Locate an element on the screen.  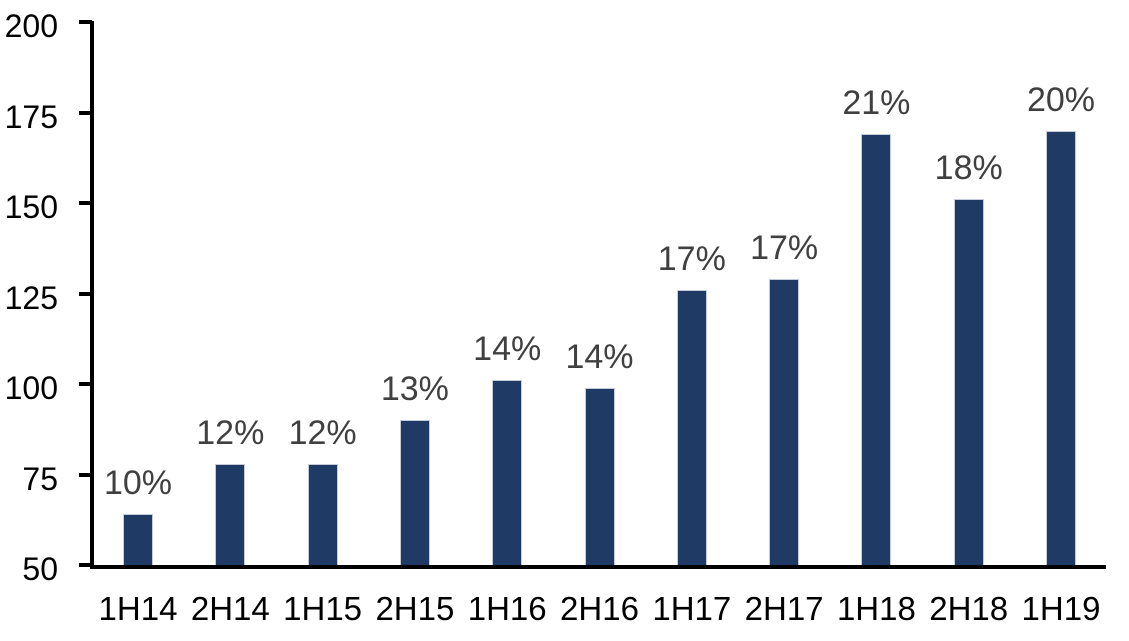
bar-value-label: 10% is located at coordinates (138, 483).